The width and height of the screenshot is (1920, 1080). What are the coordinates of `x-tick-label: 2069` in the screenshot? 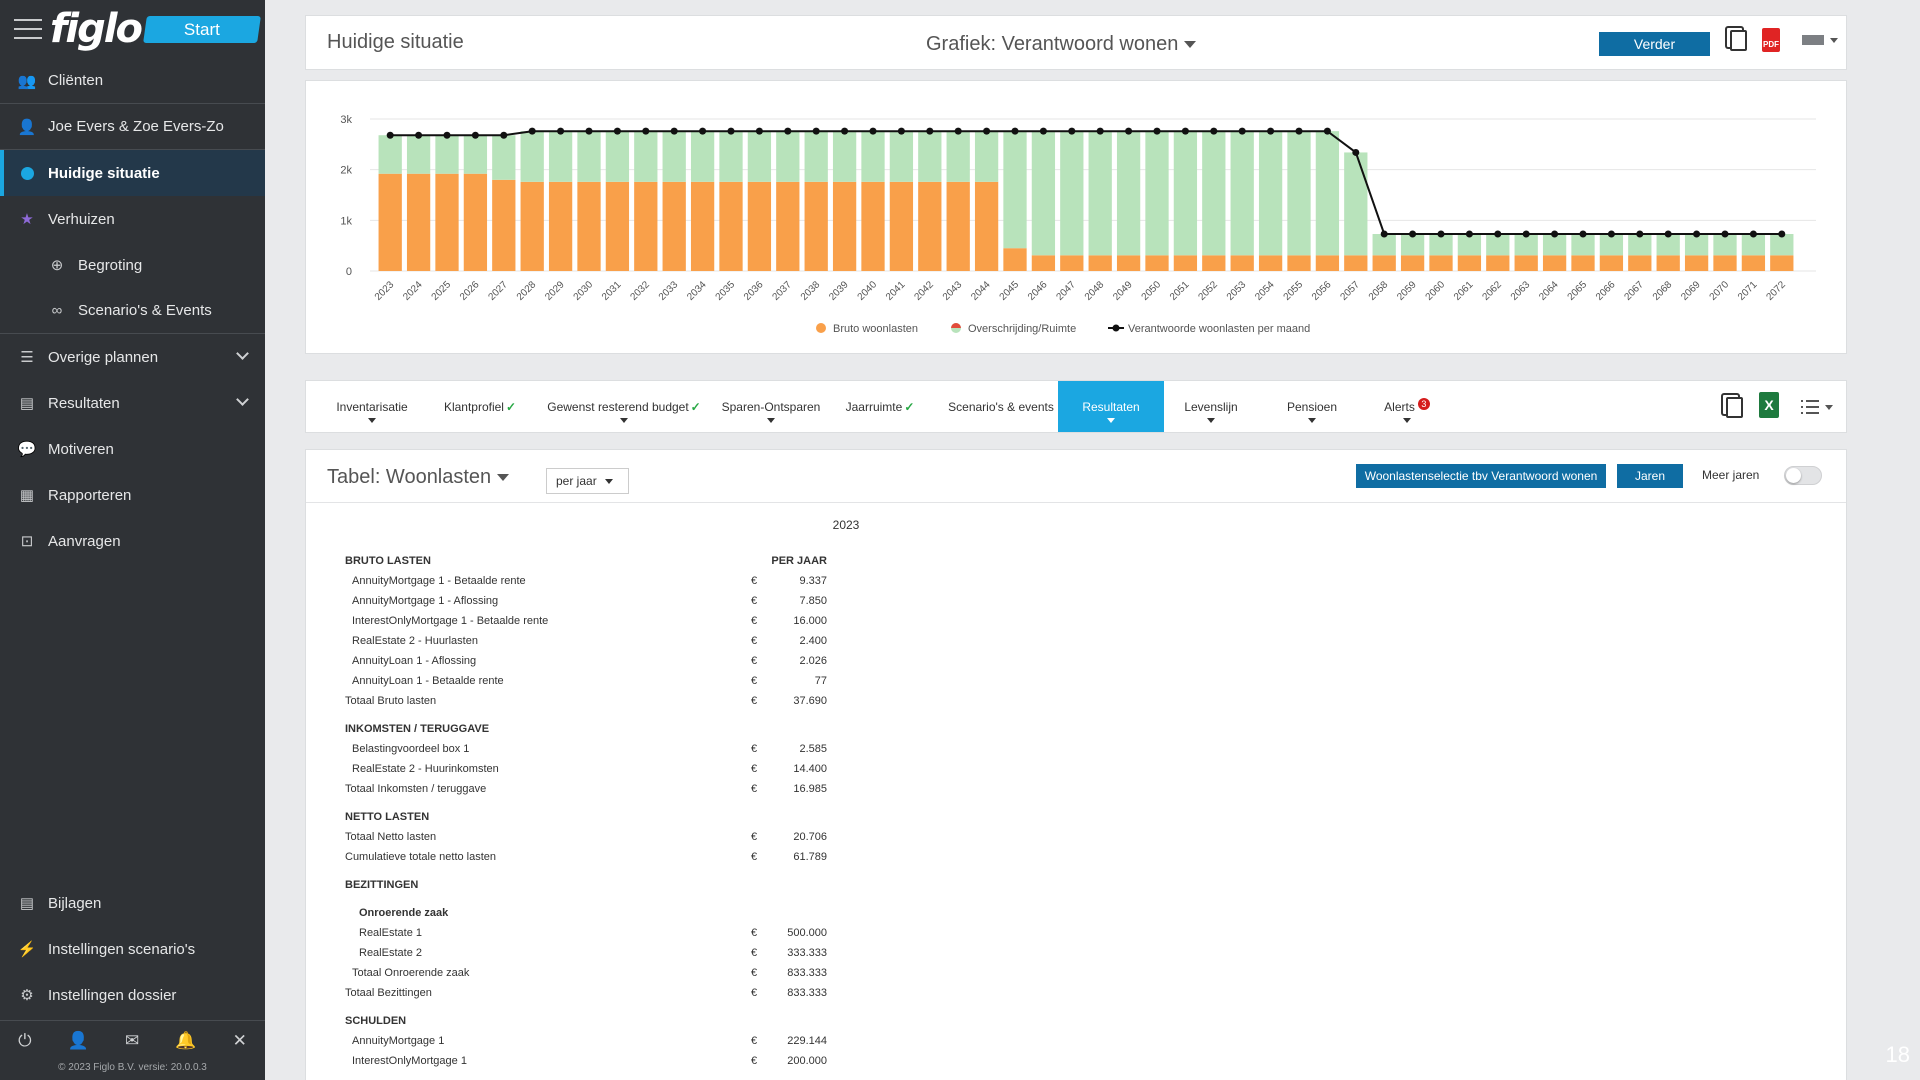 It's located at (1691, 291).